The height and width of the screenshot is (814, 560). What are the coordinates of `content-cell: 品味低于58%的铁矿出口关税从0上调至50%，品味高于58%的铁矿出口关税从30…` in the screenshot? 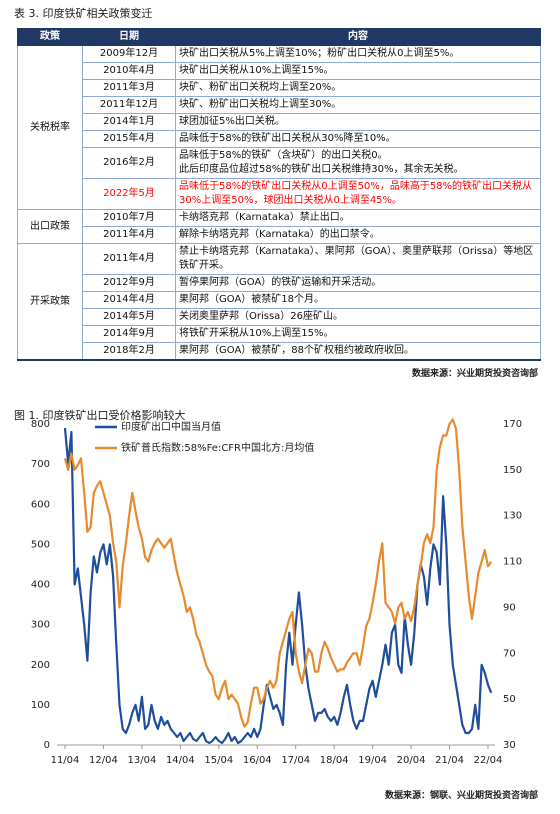 It's located at (358, 194).